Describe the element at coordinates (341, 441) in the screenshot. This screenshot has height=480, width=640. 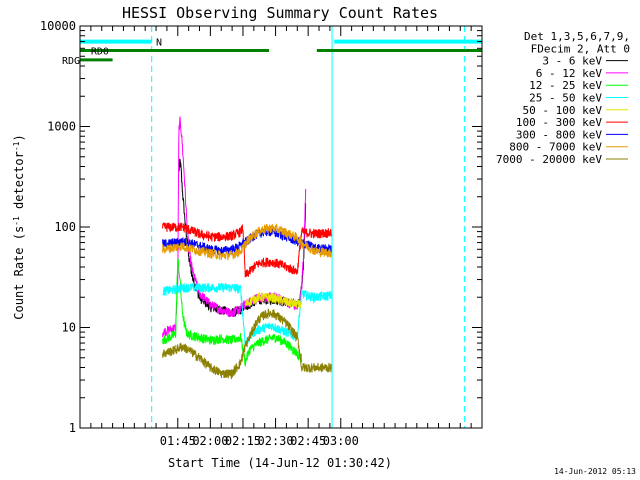
I see `x-tick-label: 03:00` at that location.